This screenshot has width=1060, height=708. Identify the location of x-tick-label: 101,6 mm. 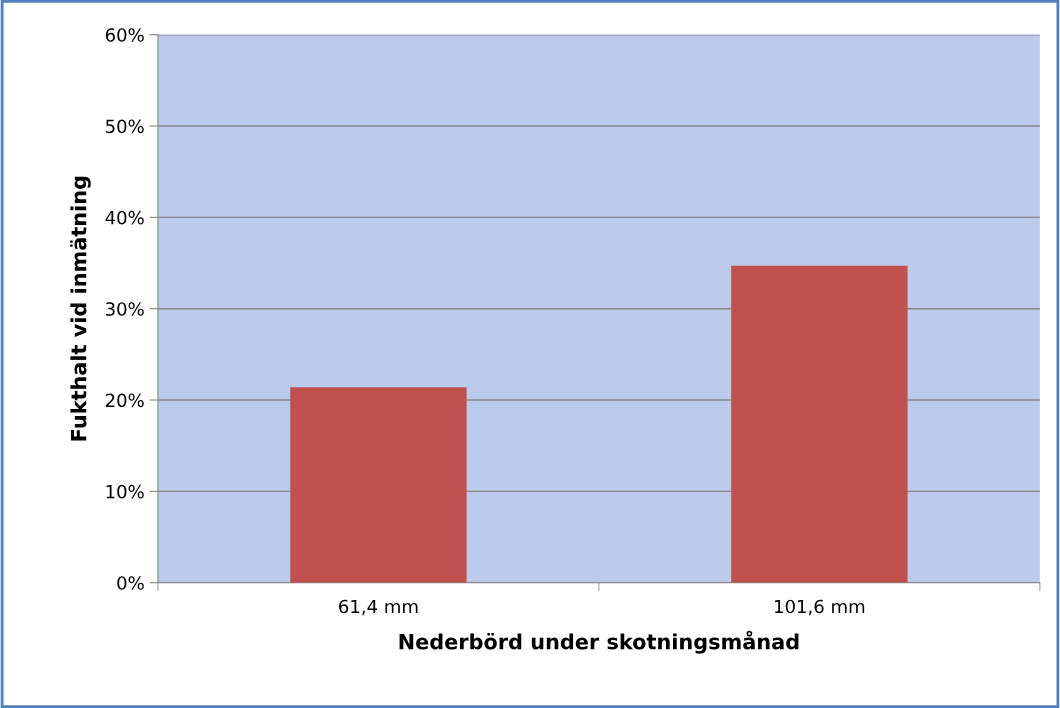
(820, 607).